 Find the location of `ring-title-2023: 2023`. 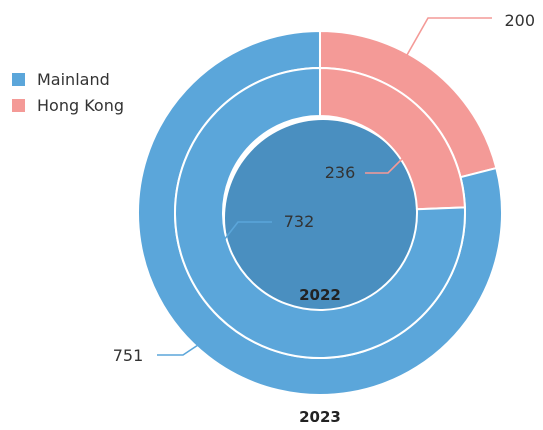

ring-title-2023: 2023 is located at coordinates (320, 417).